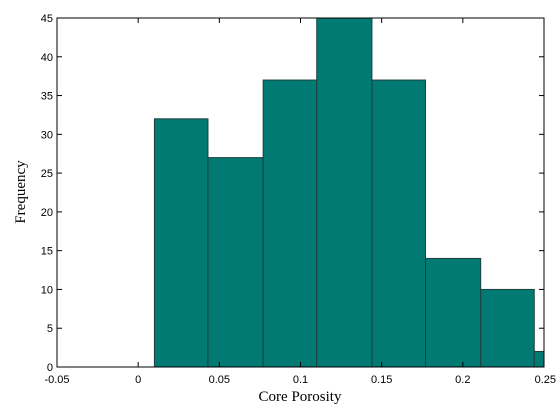  I want to click on x-tick-label: 0.1, so click(300, 380).